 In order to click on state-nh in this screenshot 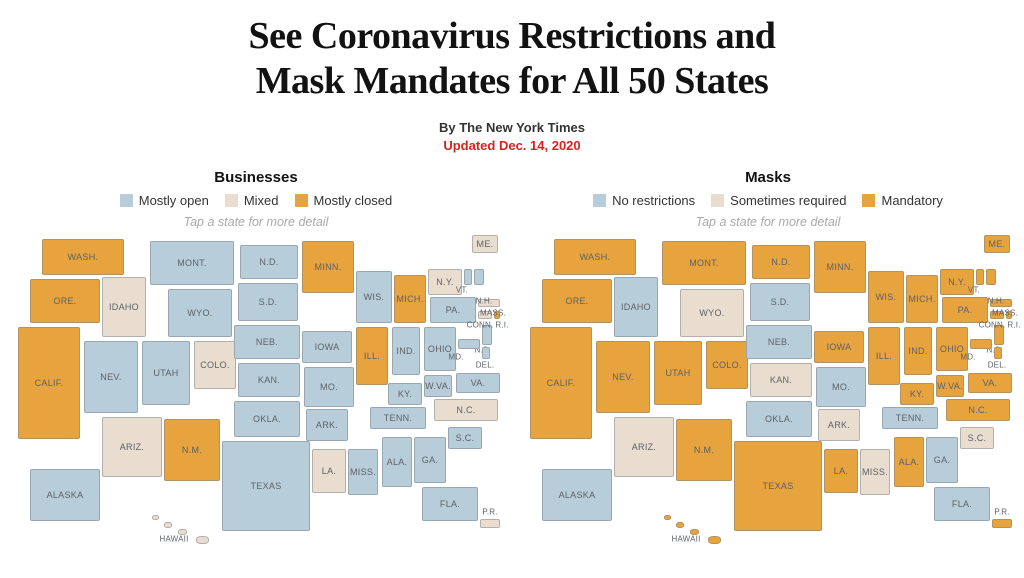, I will do `click(991, 276)`.